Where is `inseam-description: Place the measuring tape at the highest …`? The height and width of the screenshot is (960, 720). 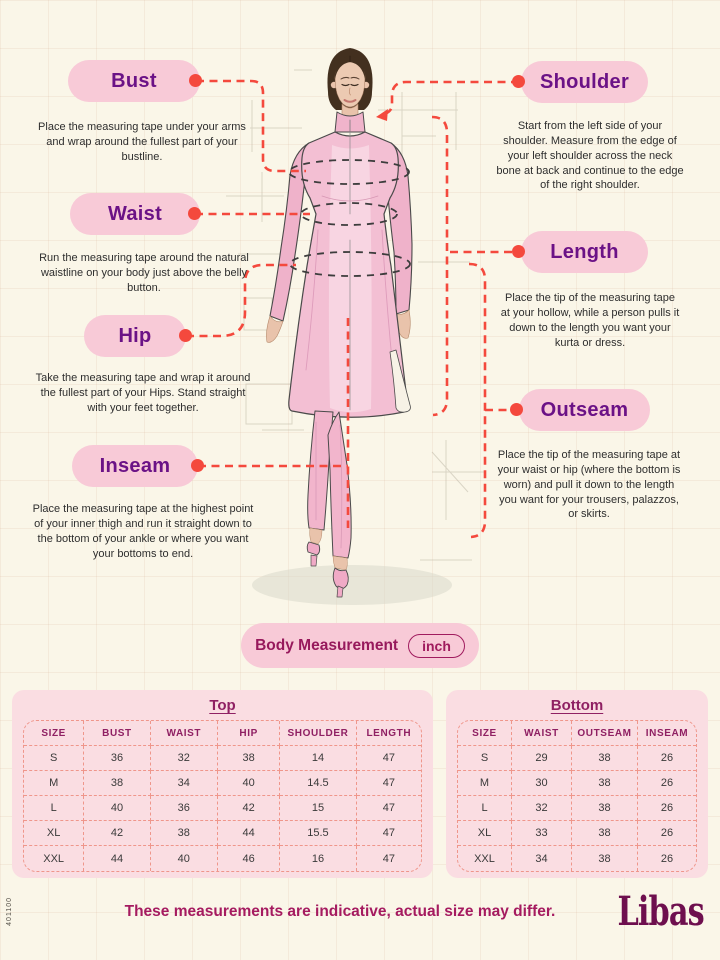
inseam-description: Place the measuring tape at the highest … is located at coordinates (143, 531).